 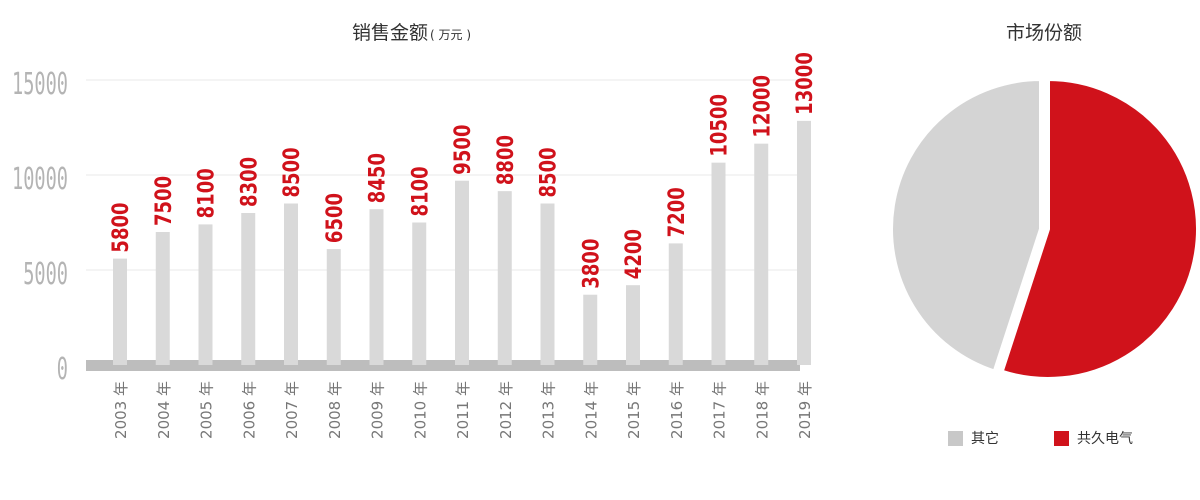 What do you see at coordinates (590, 264) in the screenshot?
I see `bar-value-label: 3800` at bounding box center [590, 264].